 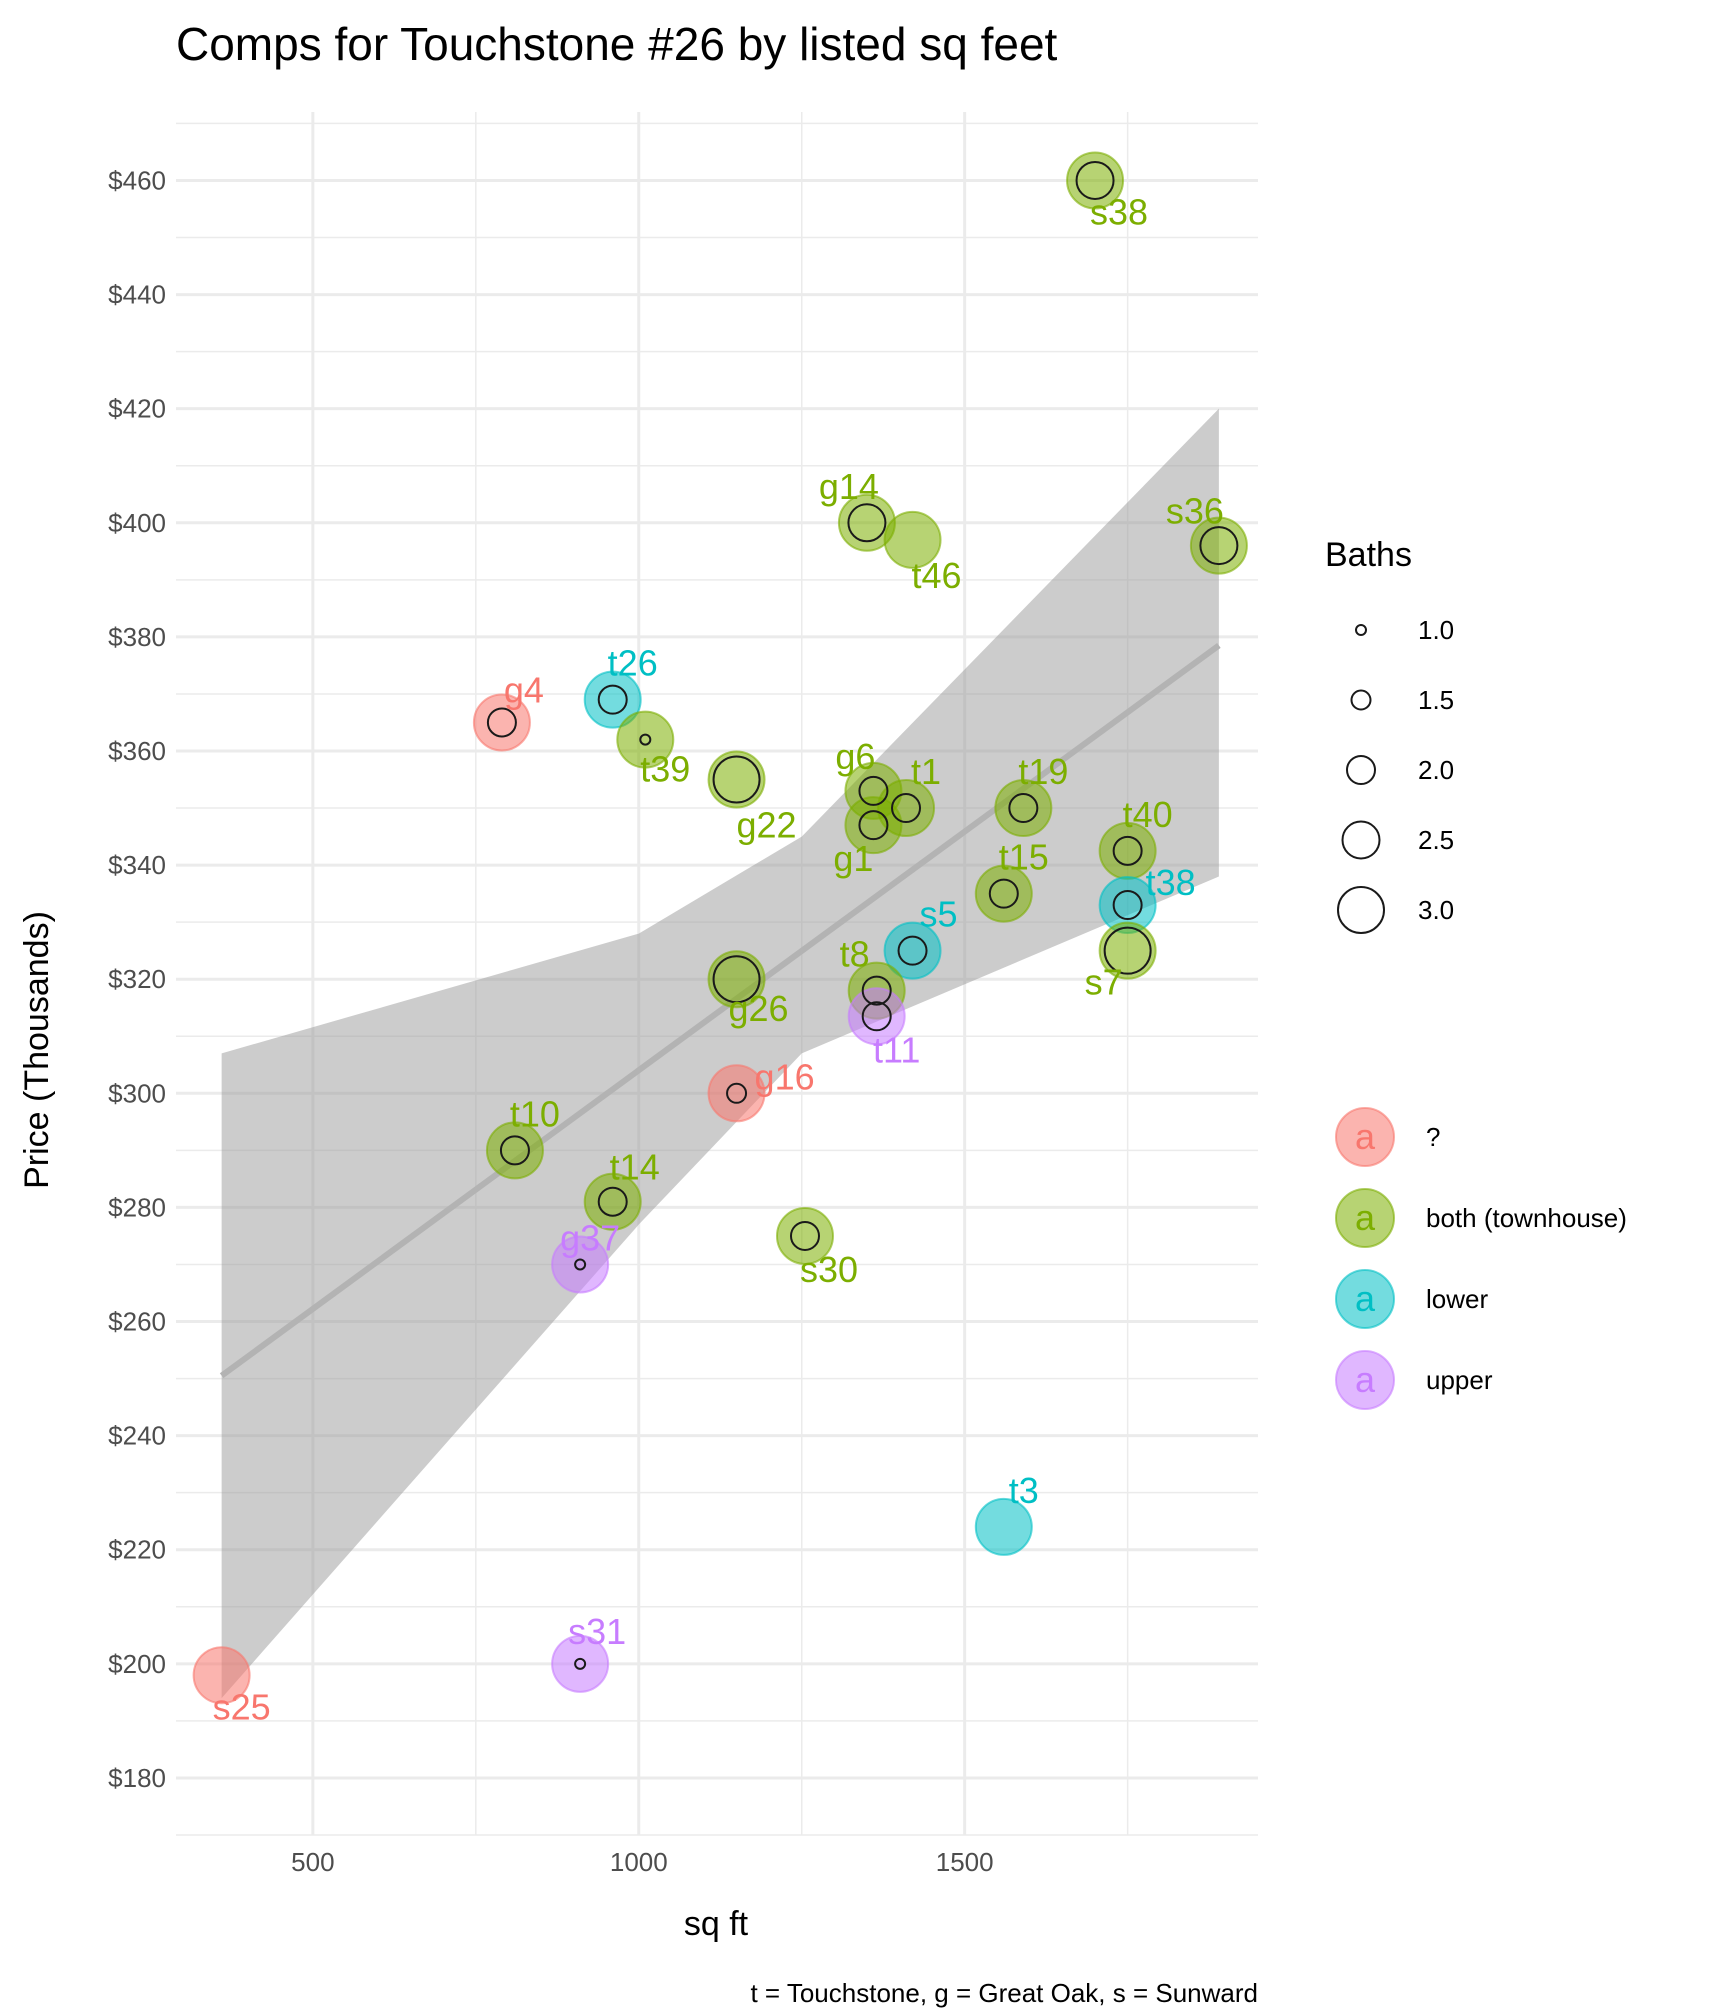 What do you see at coordinates (137, 1550) in the screenshot?
I see `y-tick-label: $220` at bounding box center [137, 1550].